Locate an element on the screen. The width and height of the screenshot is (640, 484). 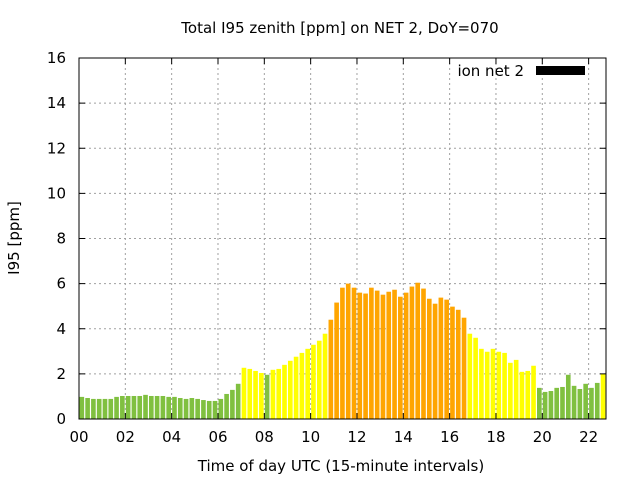
x-tick-label: 04 is located at coordinates (171, 437).